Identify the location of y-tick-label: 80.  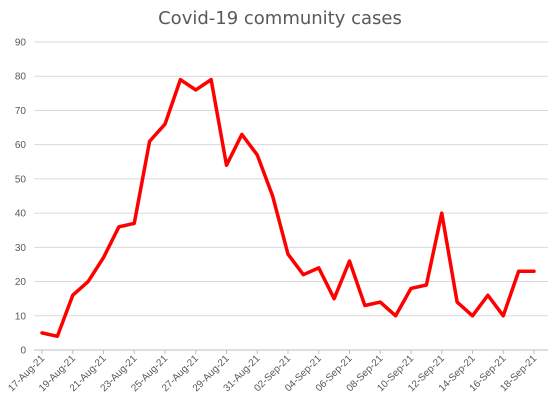
(21, 77).